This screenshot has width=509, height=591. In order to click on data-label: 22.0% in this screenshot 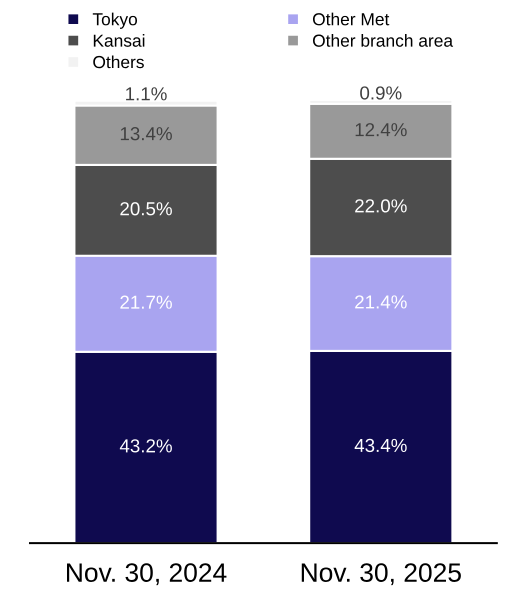, I will do `click(381, 206)`.